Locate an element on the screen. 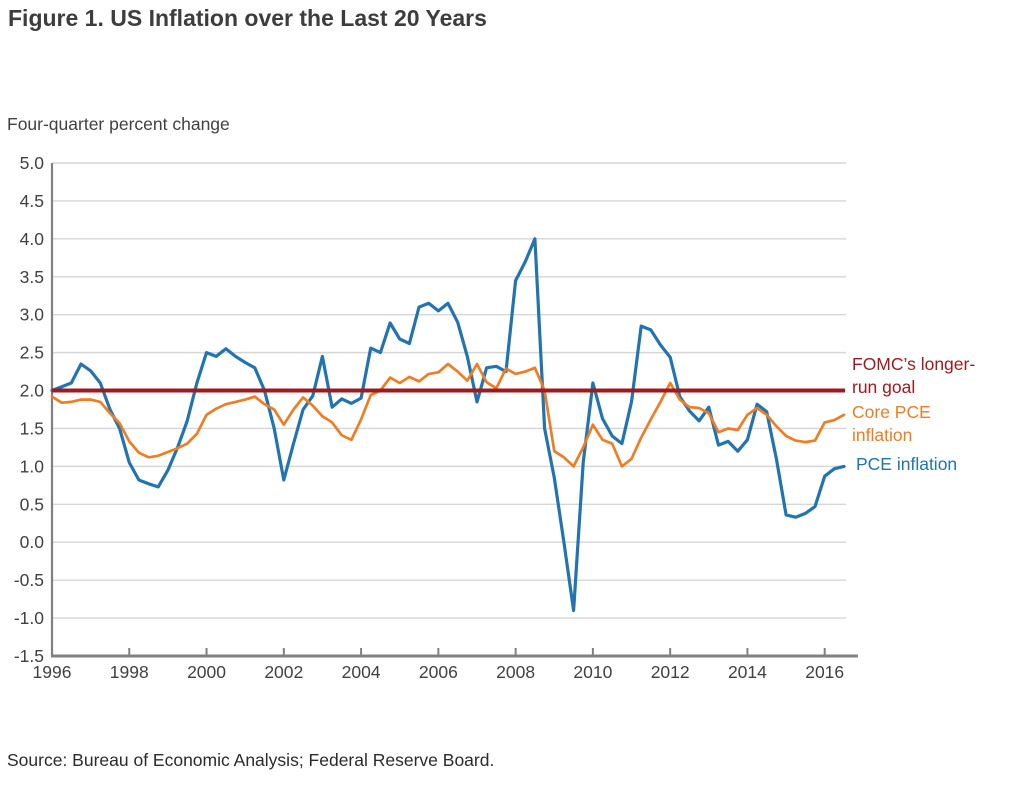 Image resolution: width=1024 pixels, height=792 pixels. y-tick-label-2.5: 2.5 is located at coordinates (32, 353).